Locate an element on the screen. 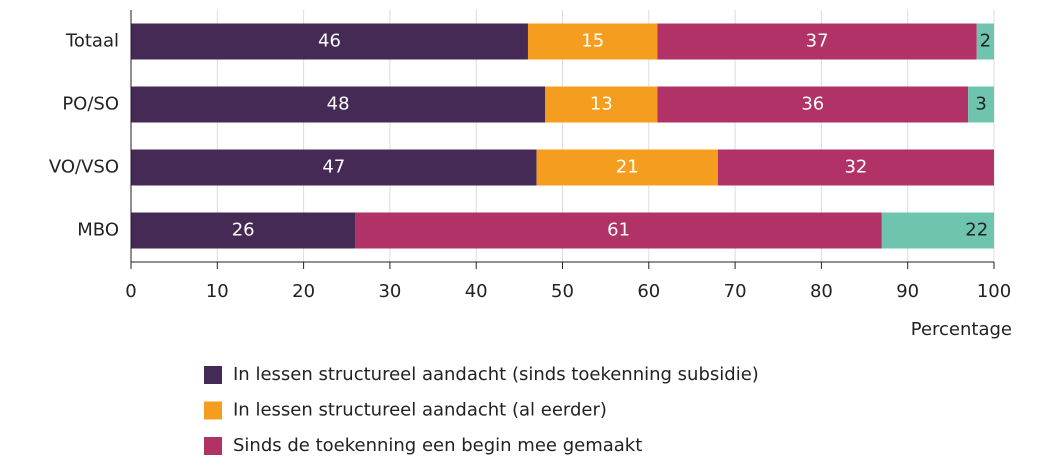  data-label: 26 is located at coordinates (243, 230).